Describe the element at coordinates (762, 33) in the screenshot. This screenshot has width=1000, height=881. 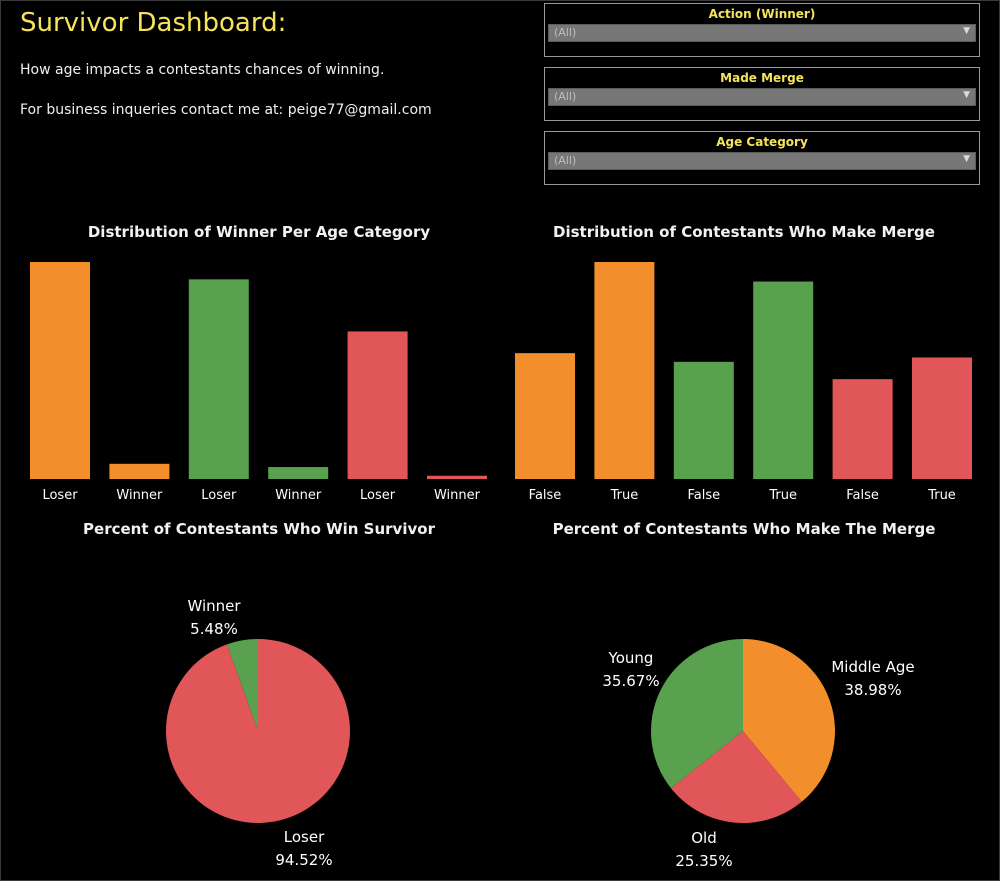
I see `filter-action-winner-dropdown: (All) ▼` at that location.